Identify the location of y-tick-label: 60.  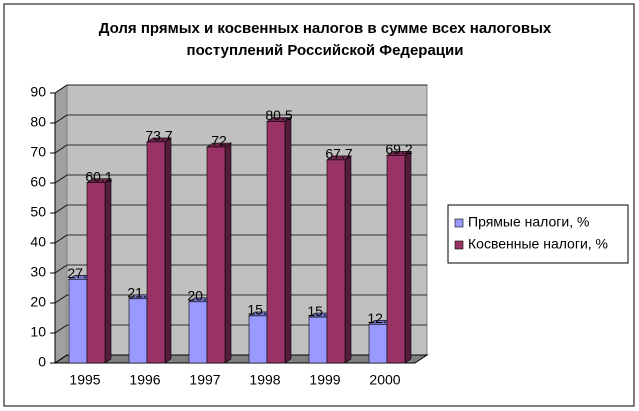
(38, 182).